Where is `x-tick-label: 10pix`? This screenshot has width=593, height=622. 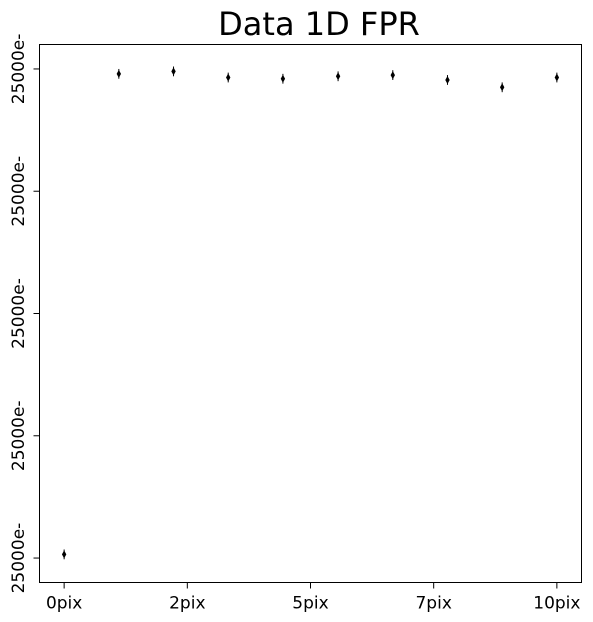
x-tick-label: 10pix is located at coordinates (556, 604).